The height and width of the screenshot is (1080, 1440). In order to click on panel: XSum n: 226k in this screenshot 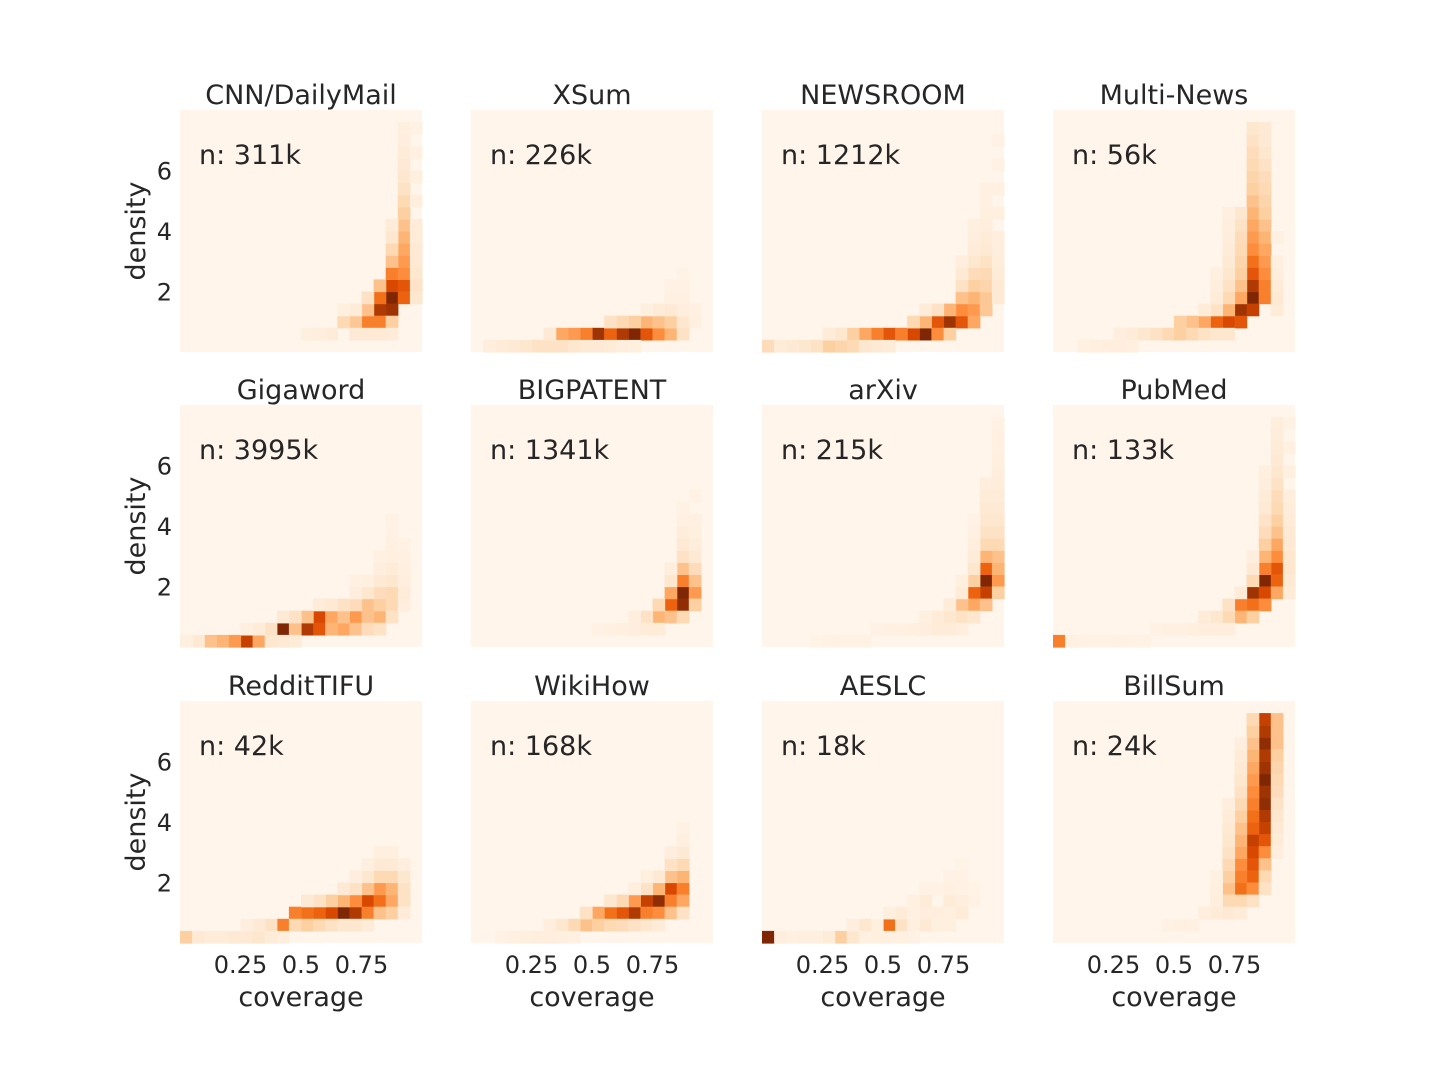, I will do `click(592, 216)`.